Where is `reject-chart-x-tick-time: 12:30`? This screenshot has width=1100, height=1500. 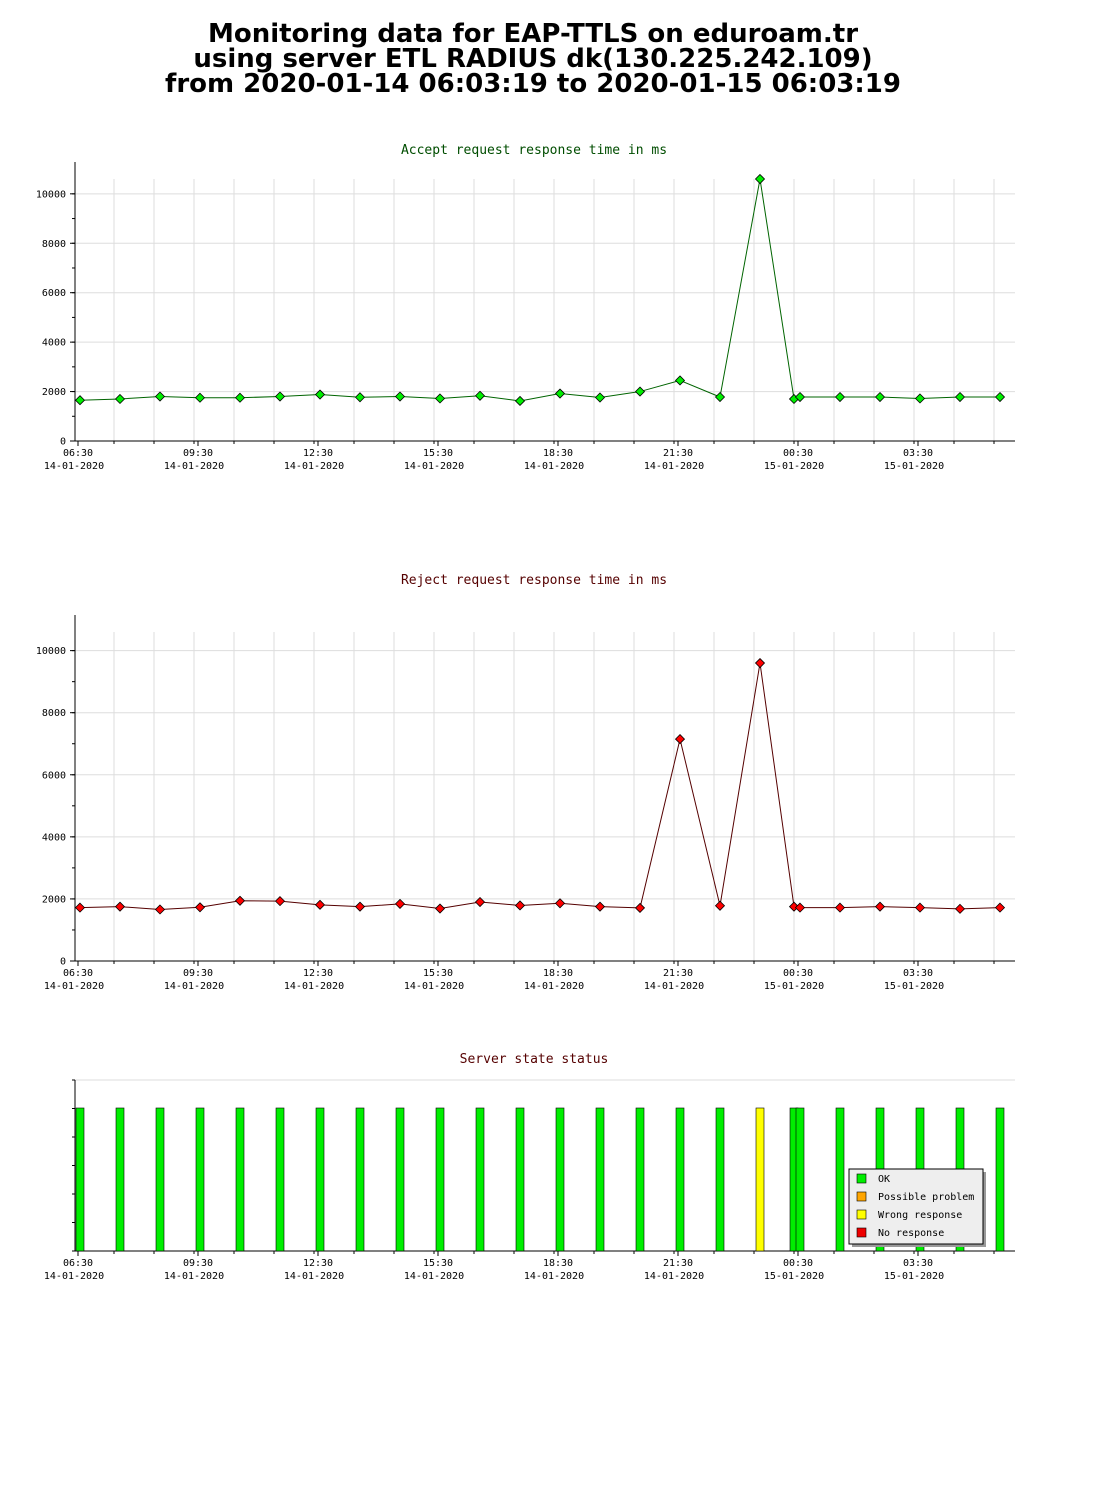
reject-chart-x-tick-time: 12:30 is located at coordinates (318, 973).